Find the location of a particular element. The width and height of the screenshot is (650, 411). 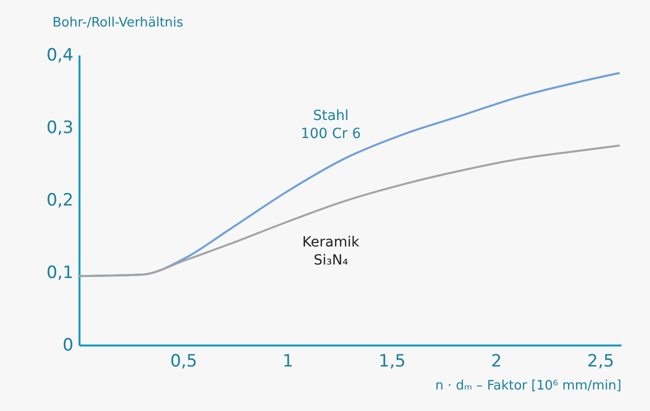

x-tick-label: 1 is located at coordinates (288, 362).